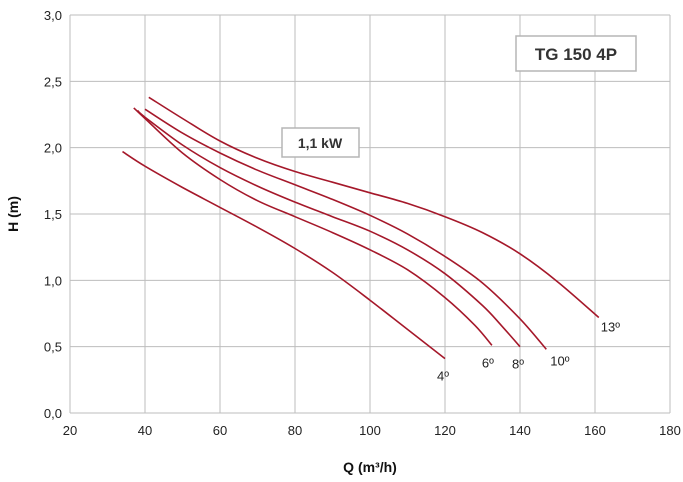  What do you see at coordinates (53, 15) in the screenshot?
I see `y-tick-label: 3,0` at bounding box center [53, 15].